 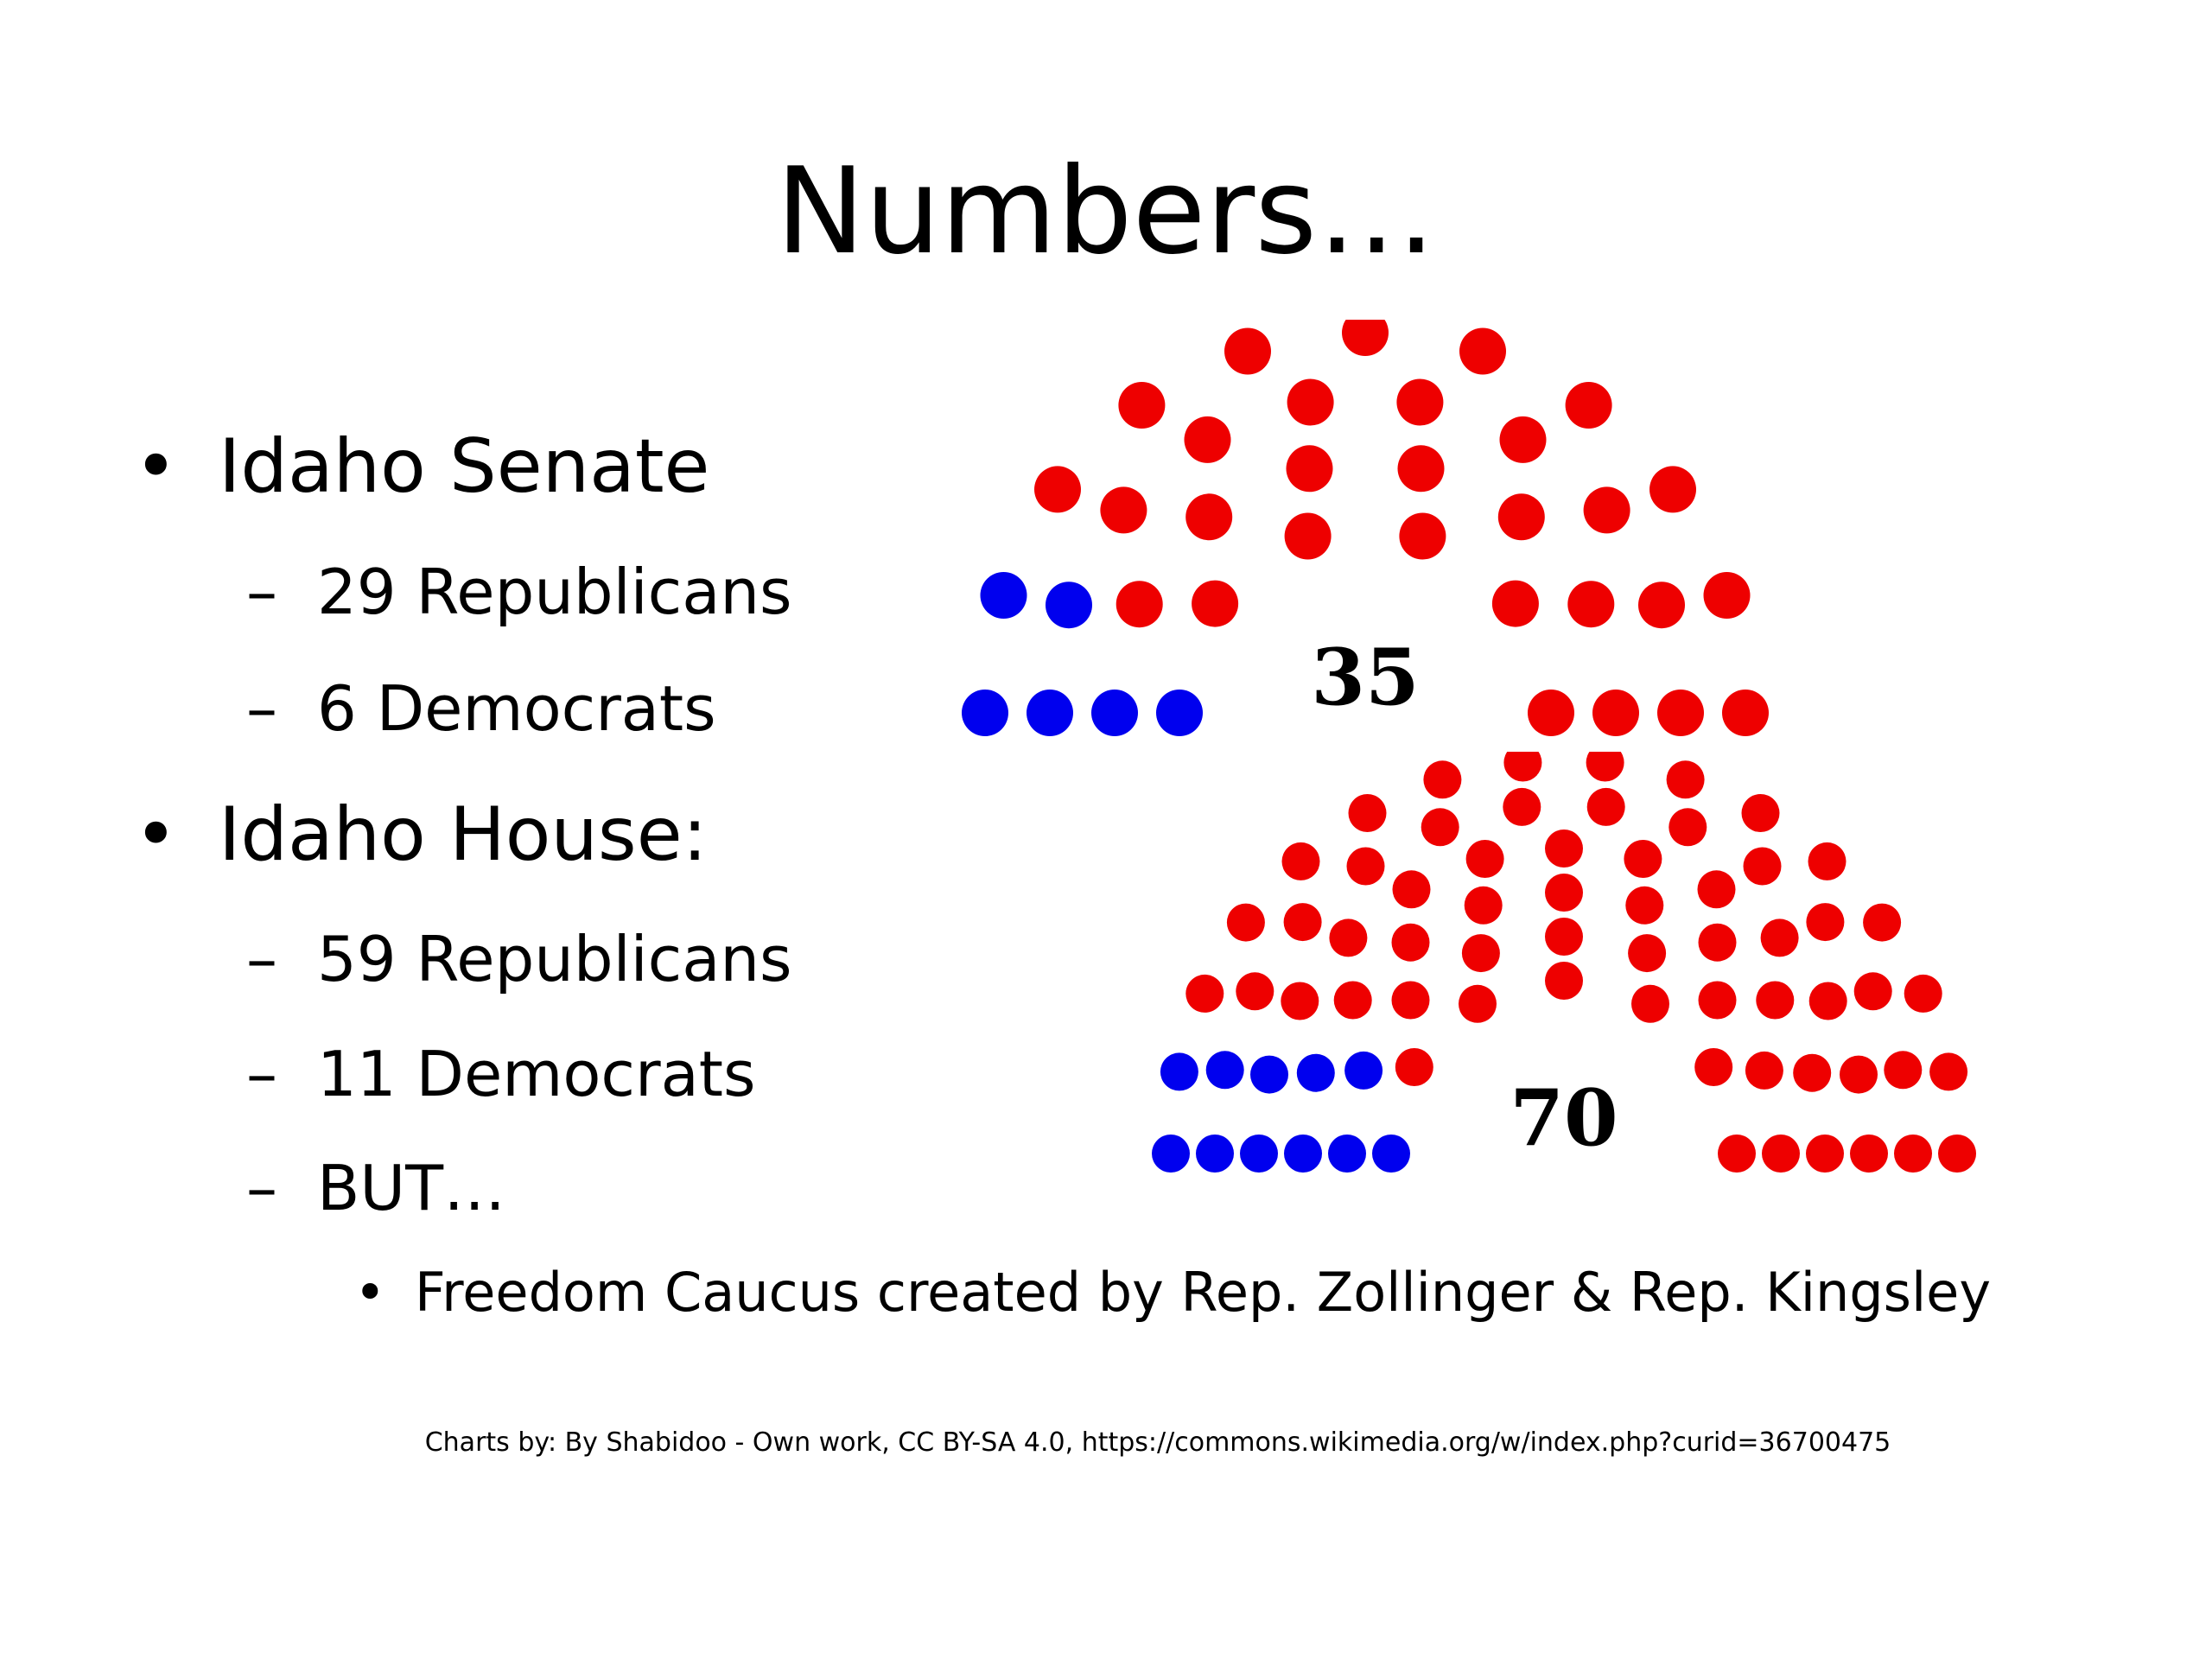 I want to click on bullet-idaho-house: • Idaho House:, so click(x=421, y=834).